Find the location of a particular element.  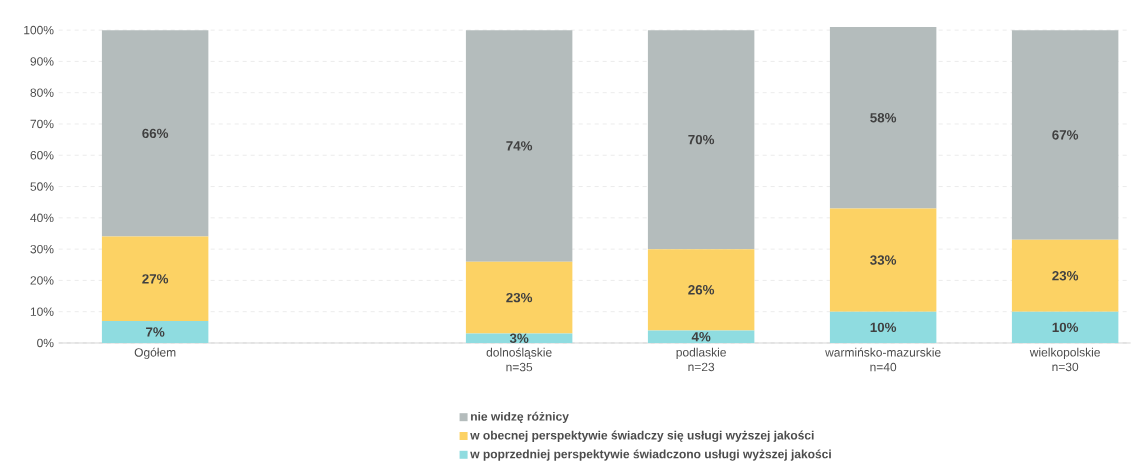

y-tick-label: 90% is located at coordinates (42, 61).